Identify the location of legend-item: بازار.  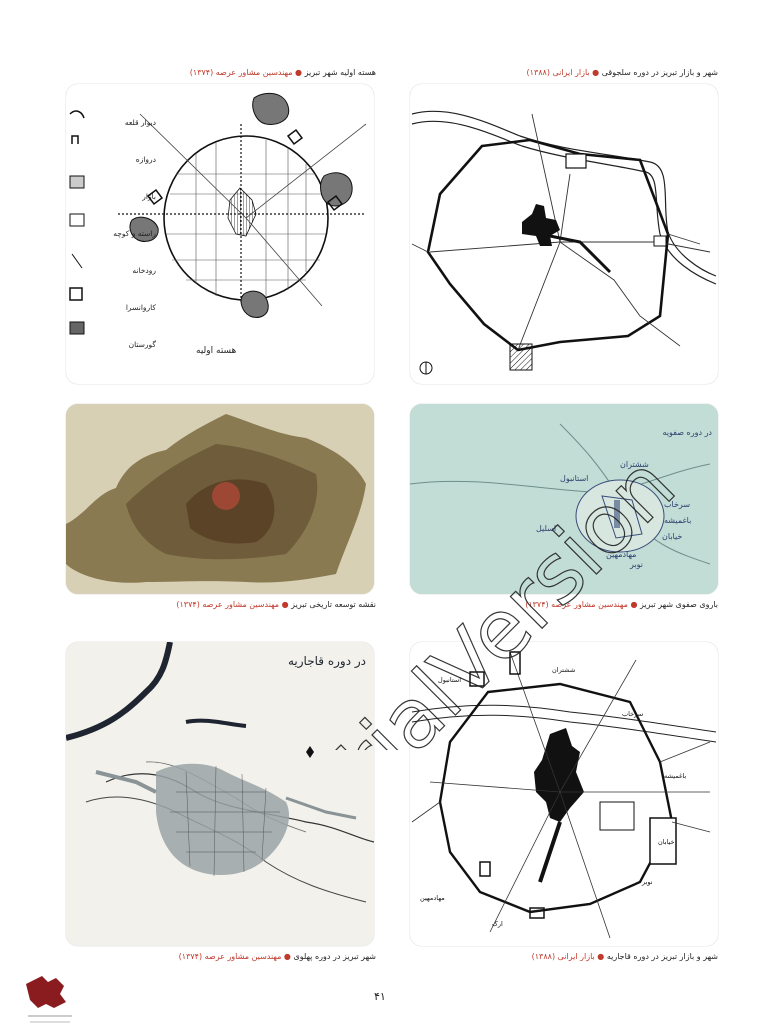
(149, 196).